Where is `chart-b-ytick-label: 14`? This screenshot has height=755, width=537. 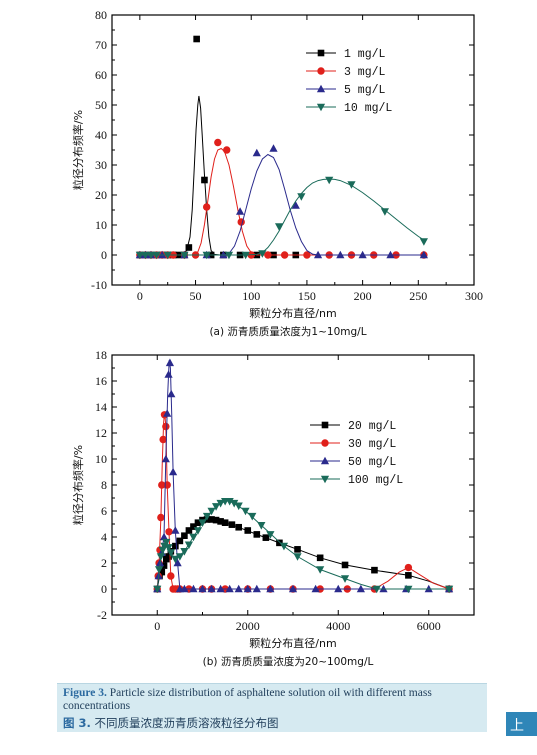
chart-b-ytick-label: 14 is located at coordinates (101, 407).